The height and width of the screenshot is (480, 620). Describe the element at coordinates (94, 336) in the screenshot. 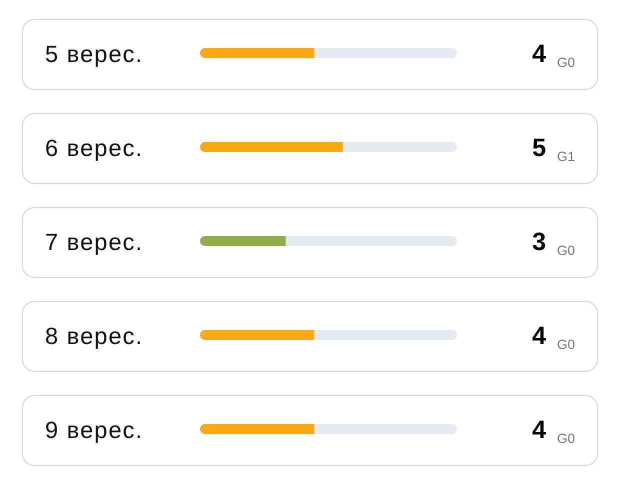

I see `y-tick-label: 8 верес.` at that location.